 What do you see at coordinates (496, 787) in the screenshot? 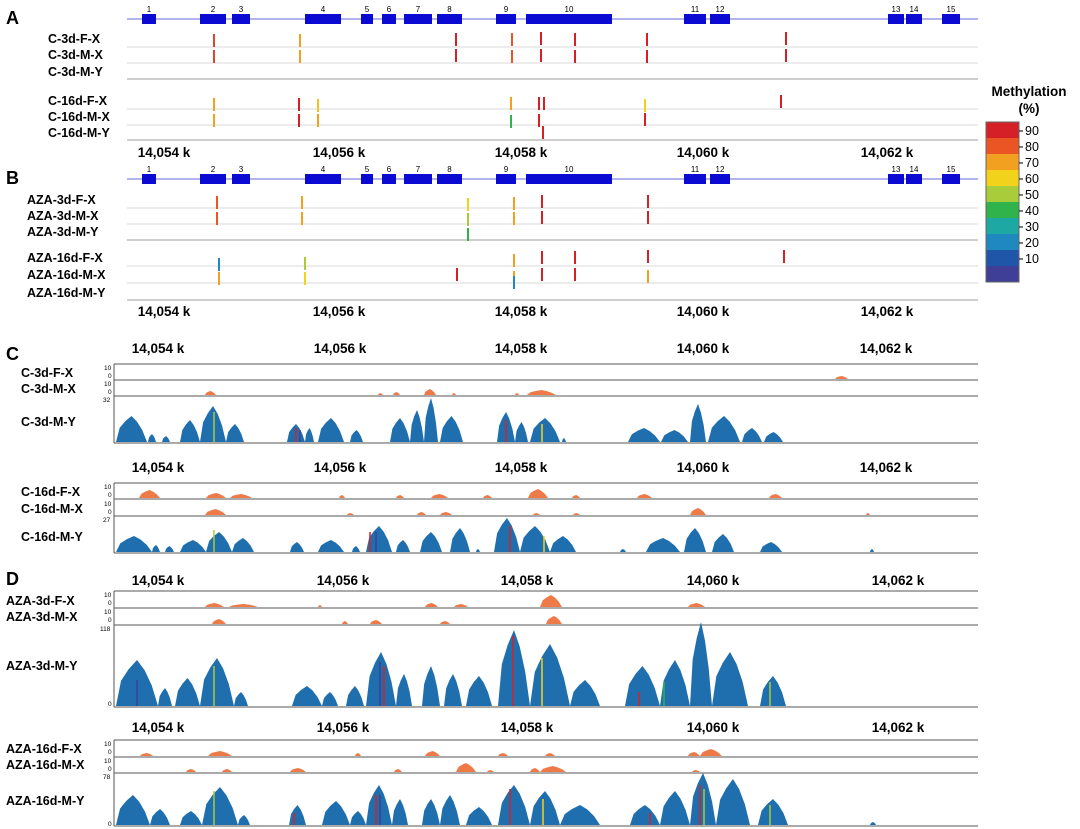
I see `coverage-tracks-aza-16d` at bounding box center [496, 787].